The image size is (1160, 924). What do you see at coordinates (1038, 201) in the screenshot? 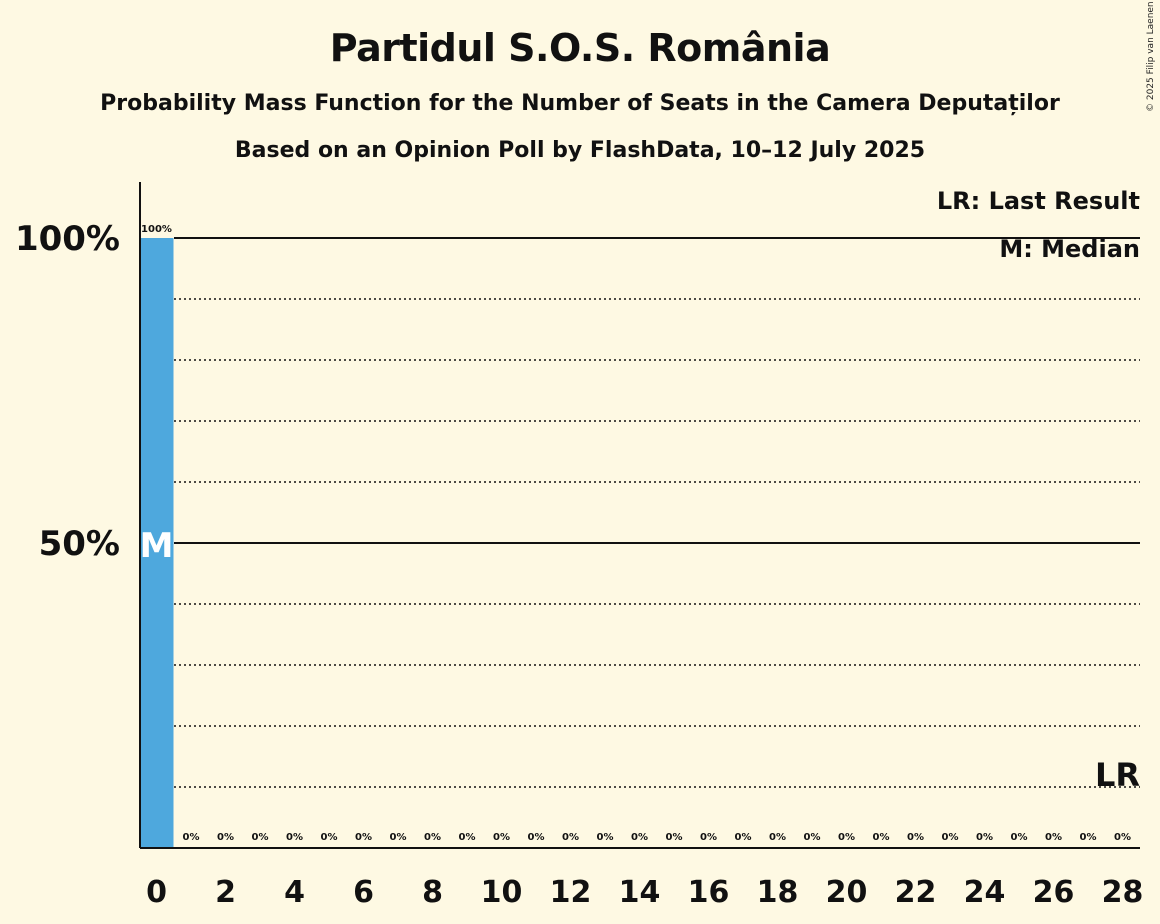
I see `legend-entry: LR: Last Result` at bounding box center [1038, 201].